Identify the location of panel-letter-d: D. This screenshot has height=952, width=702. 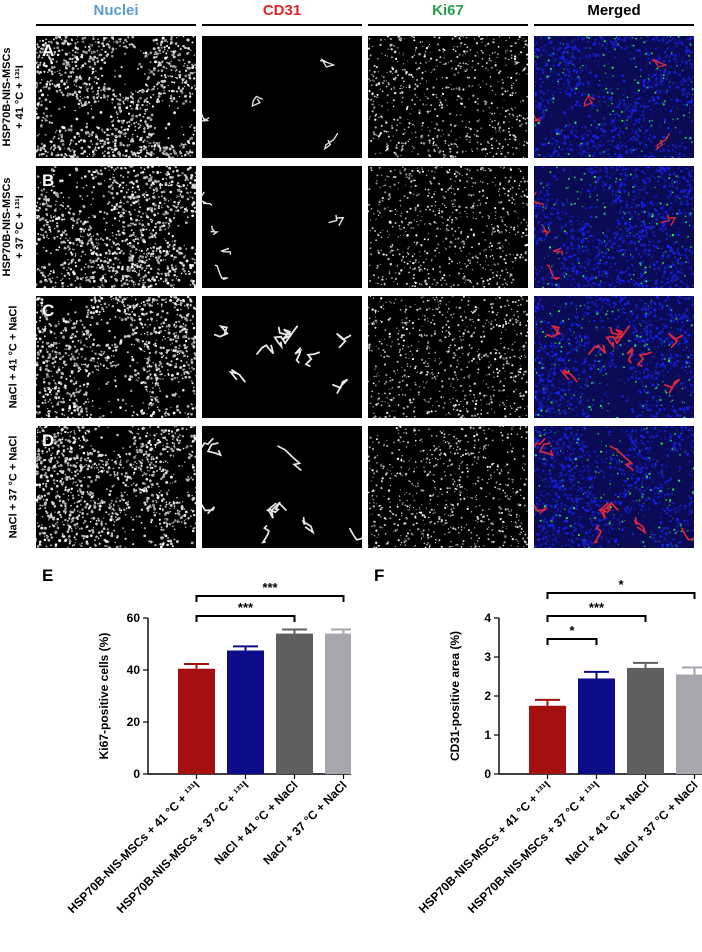
(48, 440).